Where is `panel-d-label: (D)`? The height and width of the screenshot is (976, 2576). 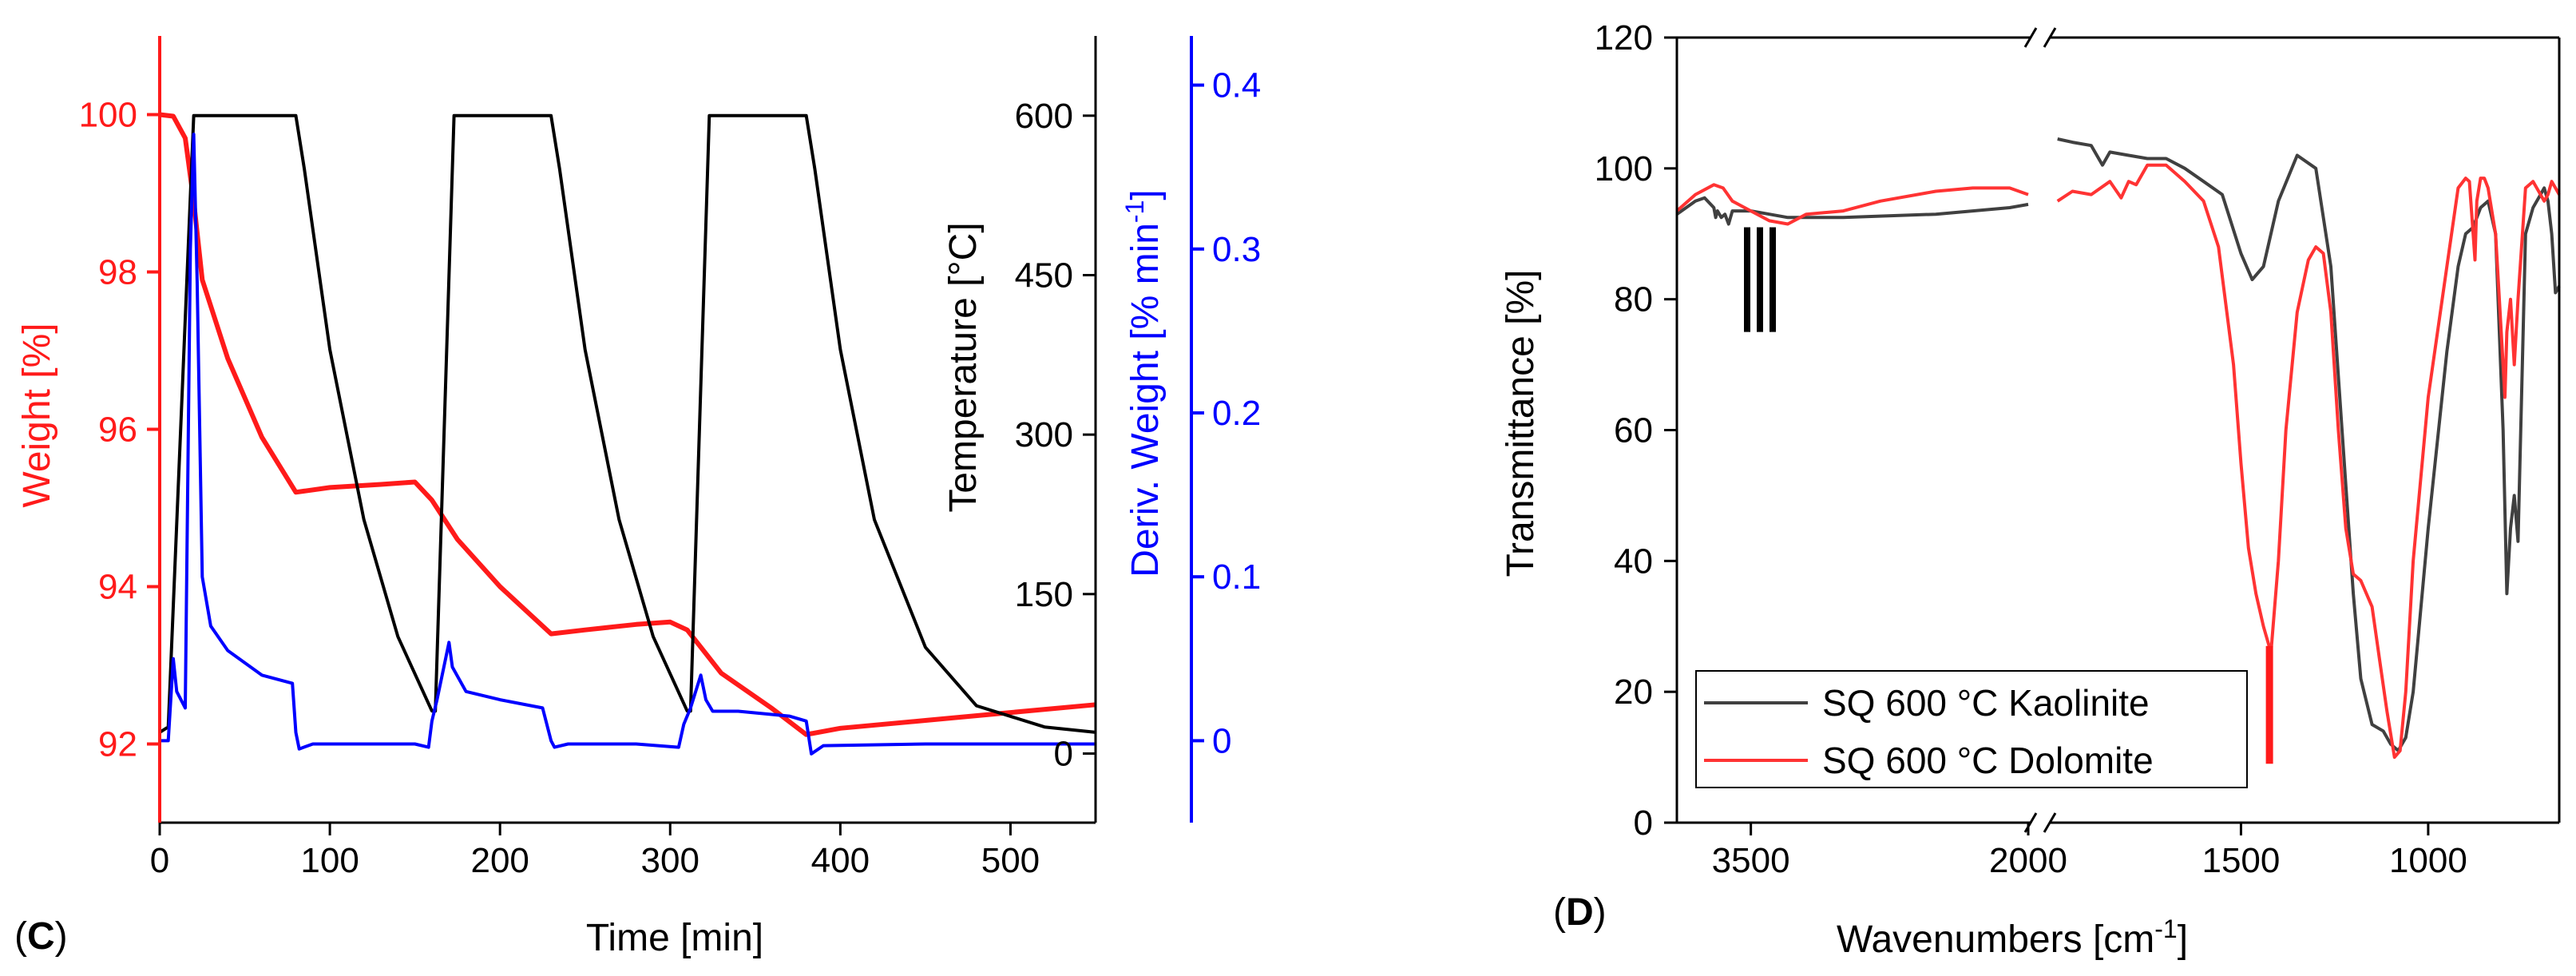
panel-d-label: (D) is located at coordinates (1580, 912).